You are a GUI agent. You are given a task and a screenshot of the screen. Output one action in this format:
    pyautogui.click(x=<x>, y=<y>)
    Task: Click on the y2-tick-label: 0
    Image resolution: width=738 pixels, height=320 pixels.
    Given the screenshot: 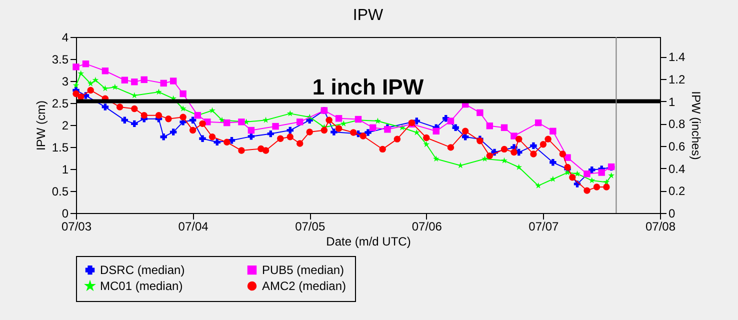 What is the action you would take?
    pyautogui.click(x=672, y=213)
    